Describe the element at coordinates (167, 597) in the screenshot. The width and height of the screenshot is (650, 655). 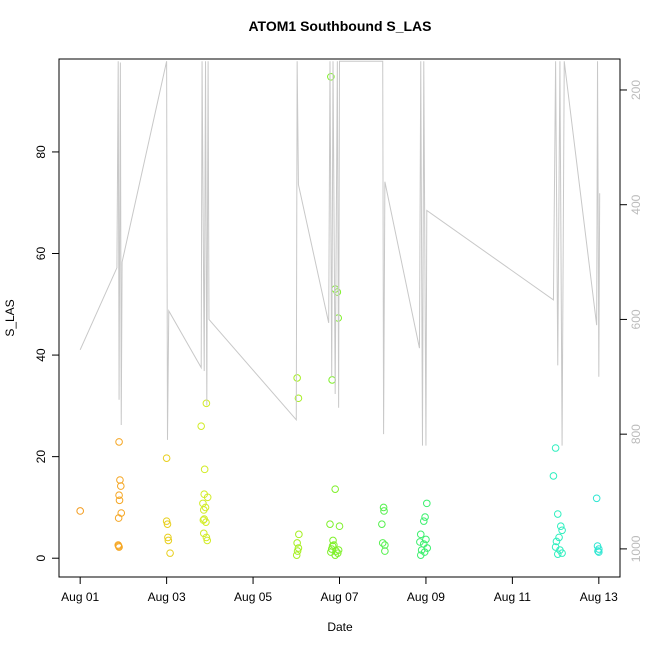
I see `x-tick-label: Aug 03` at that location.